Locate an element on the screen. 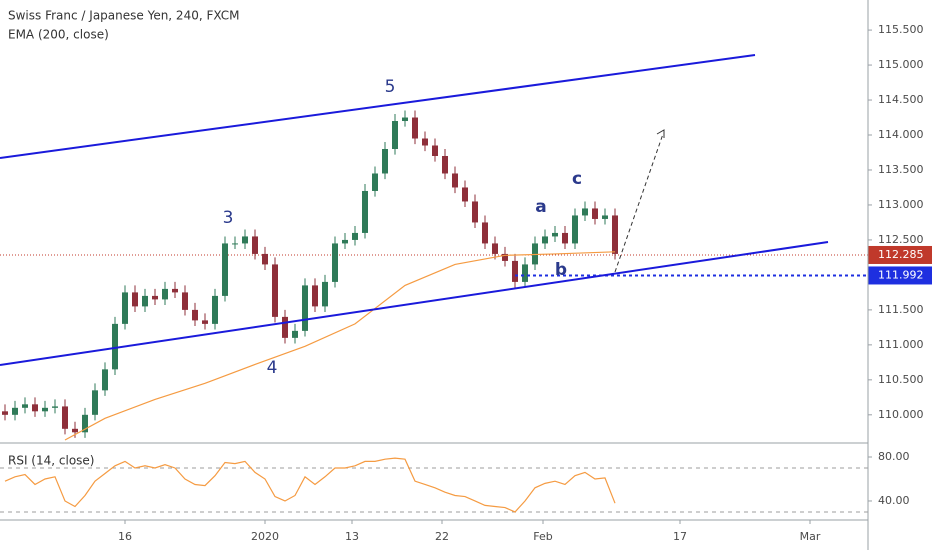 Image resolution: width=932 pixels, height=550 pixels. projection-arrow is located at coordinates (639, 203).